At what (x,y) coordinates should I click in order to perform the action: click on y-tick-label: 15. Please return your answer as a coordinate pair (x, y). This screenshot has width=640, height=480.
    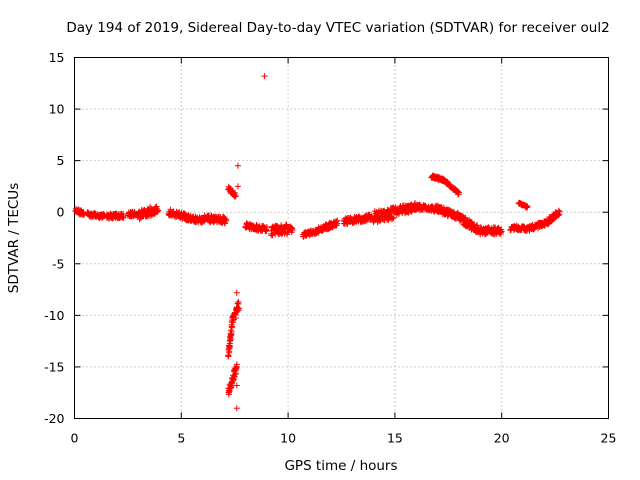
    Looking at the image, I should click on (57, 57).